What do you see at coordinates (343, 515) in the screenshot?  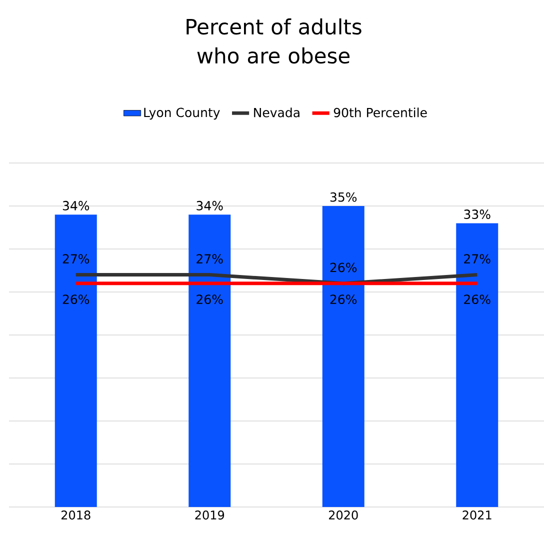 I see `x-tick-label: 2020` at bounding box center [343, 515].